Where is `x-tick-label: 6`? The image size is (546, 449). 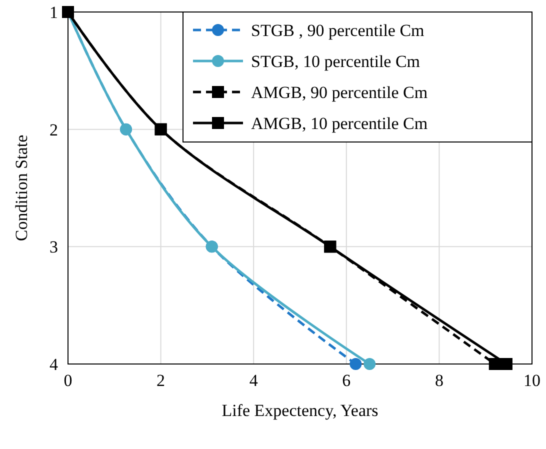
x-tick-label: 6 is located at coordinates (346, 380).